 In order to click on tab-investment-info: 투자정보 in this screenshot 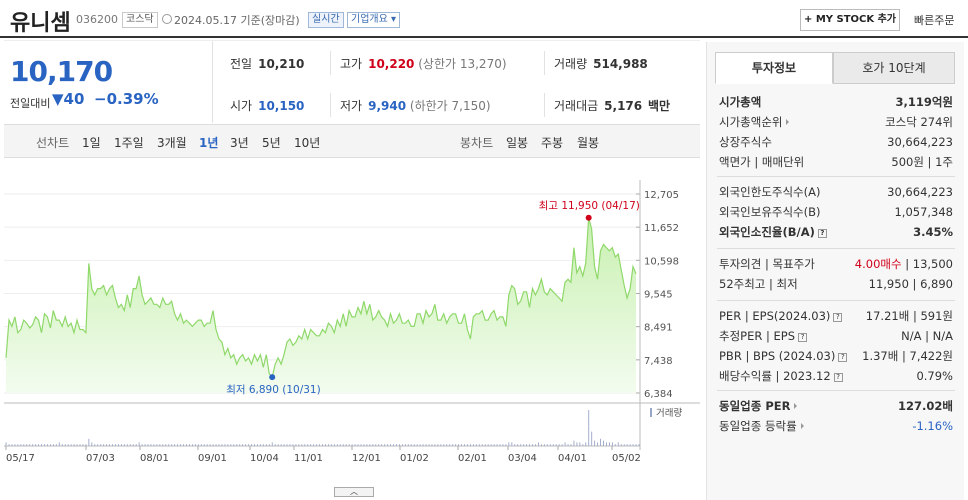, I will do `click(774, 68)`.